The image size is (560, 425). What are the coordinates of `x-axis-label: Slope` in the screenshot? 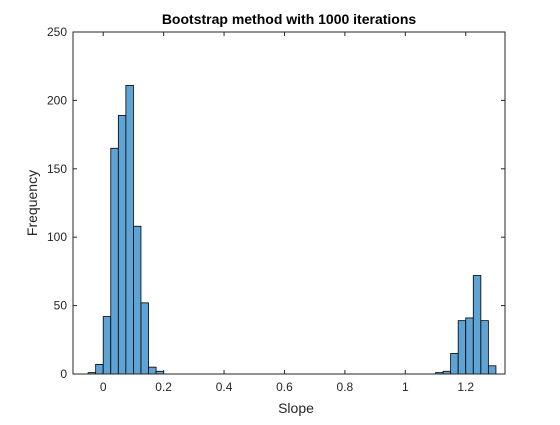 It's located at (296, 408).